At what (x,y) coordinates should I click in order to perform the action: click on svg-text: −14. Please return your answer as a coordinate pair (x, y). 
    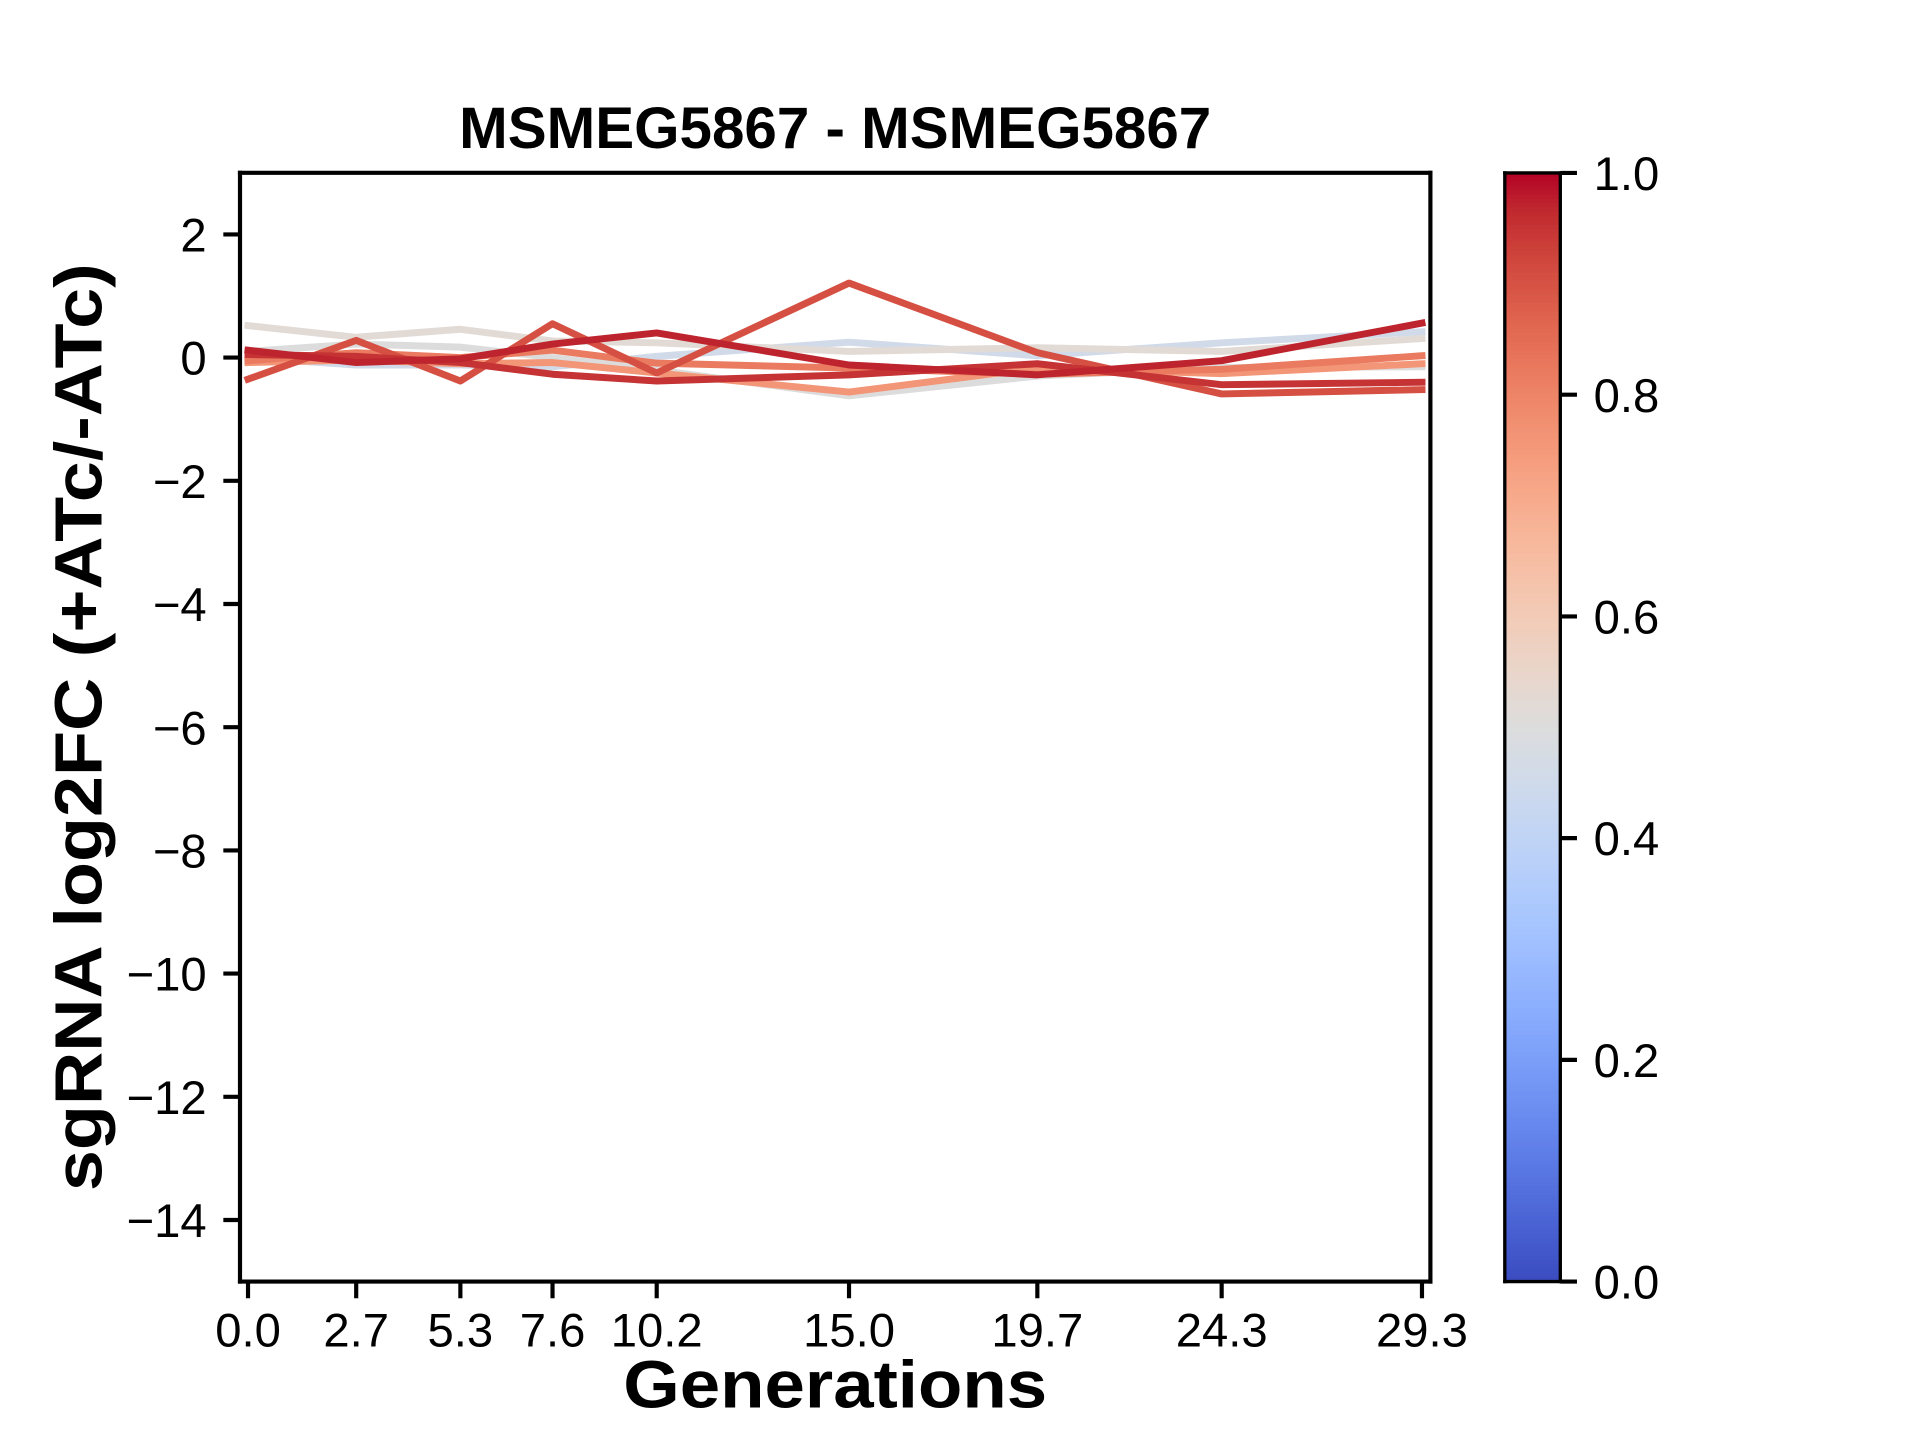
    Looking at the image, I should click on (167, 1221).